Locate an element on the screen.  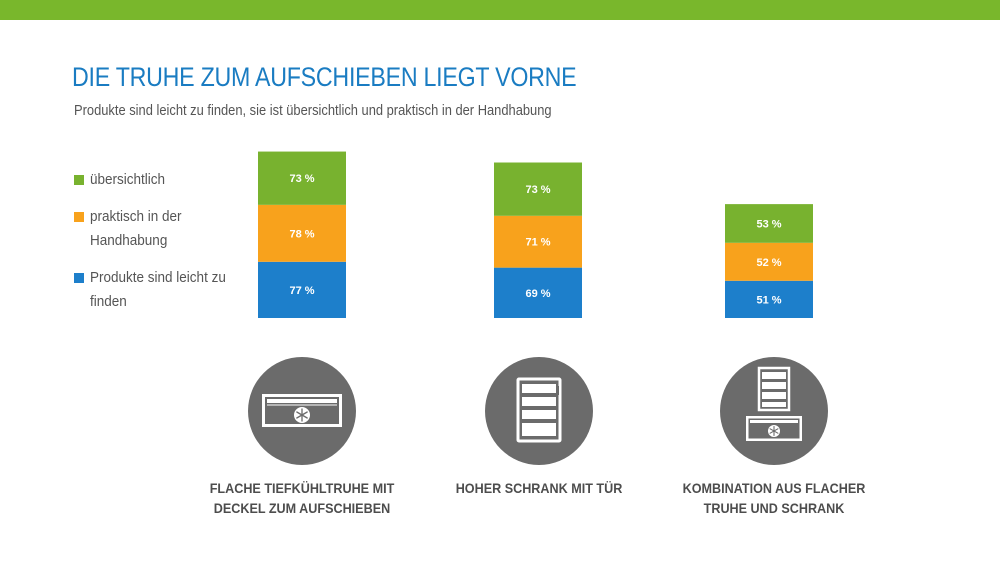
bar-label-produkte-2: 69 % is located at coordinates (537, 294).